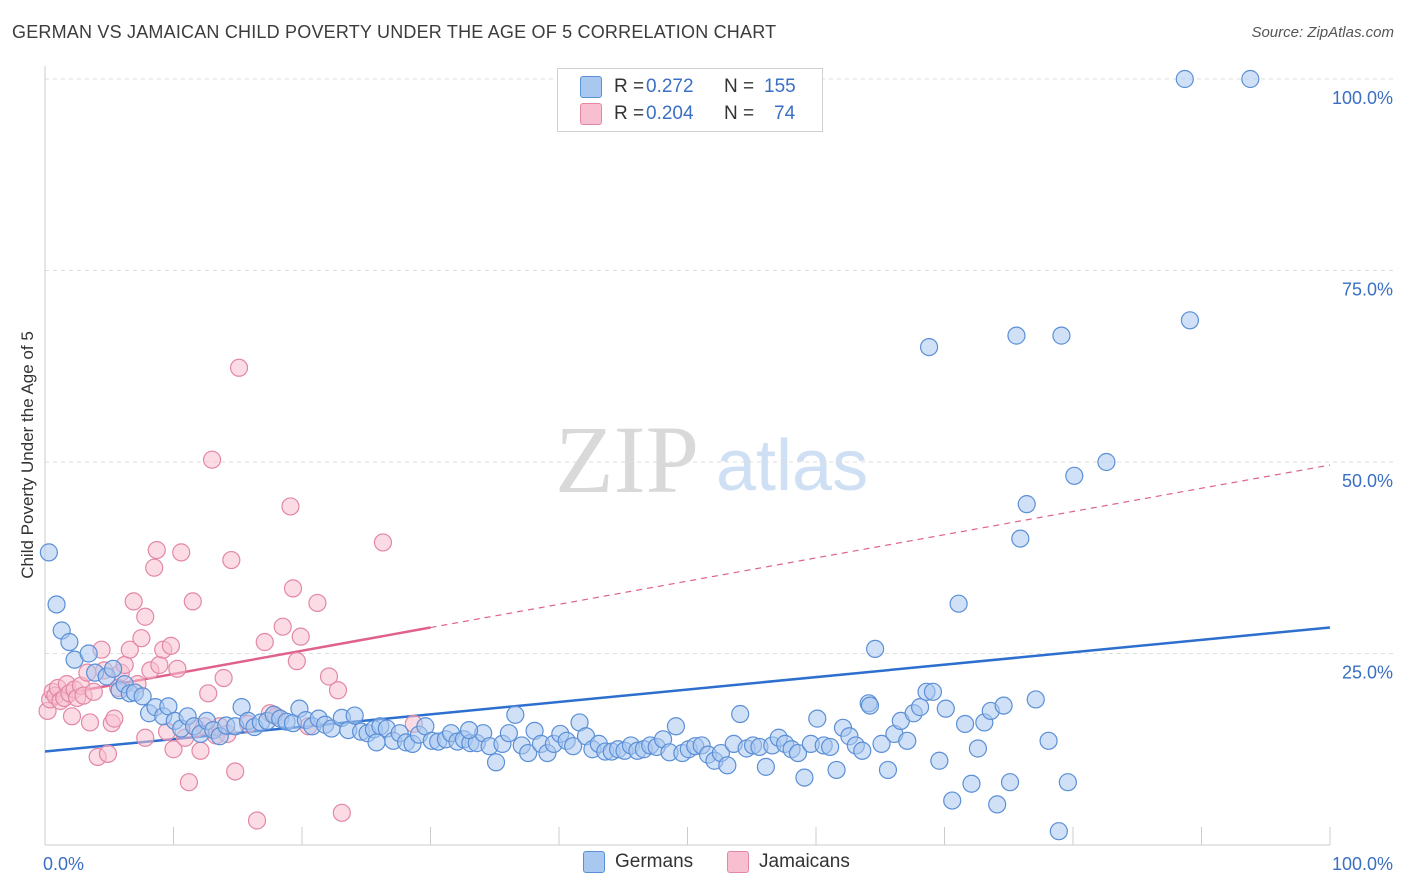 The image size is (1406, 892). Describe the element at coordinates (780, 86) in the screenshot. I see `legend-n-value: 155` at that location.